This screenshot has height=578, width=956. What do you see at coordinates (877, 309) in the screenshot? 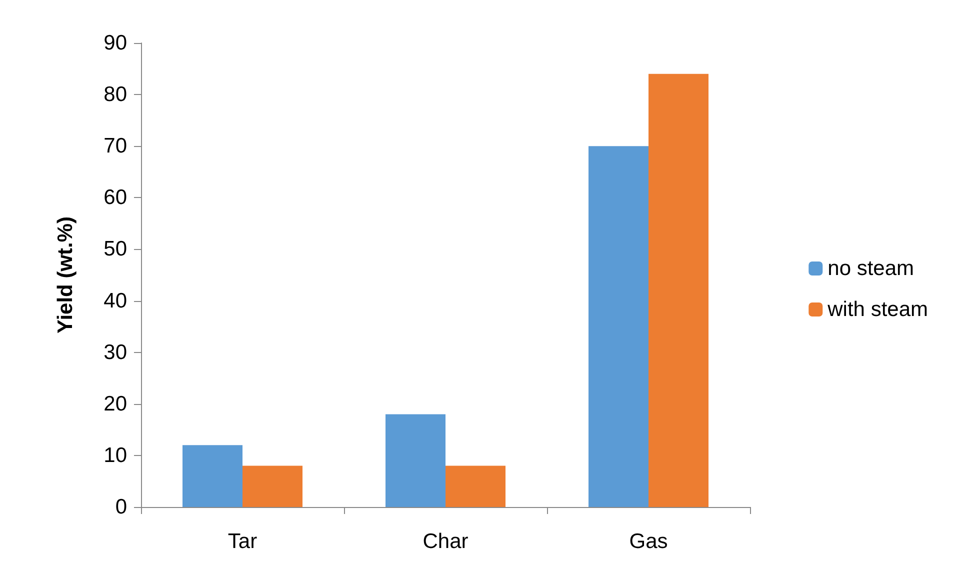
I see `legend-label: with steam` at bounding box center [877, 309].